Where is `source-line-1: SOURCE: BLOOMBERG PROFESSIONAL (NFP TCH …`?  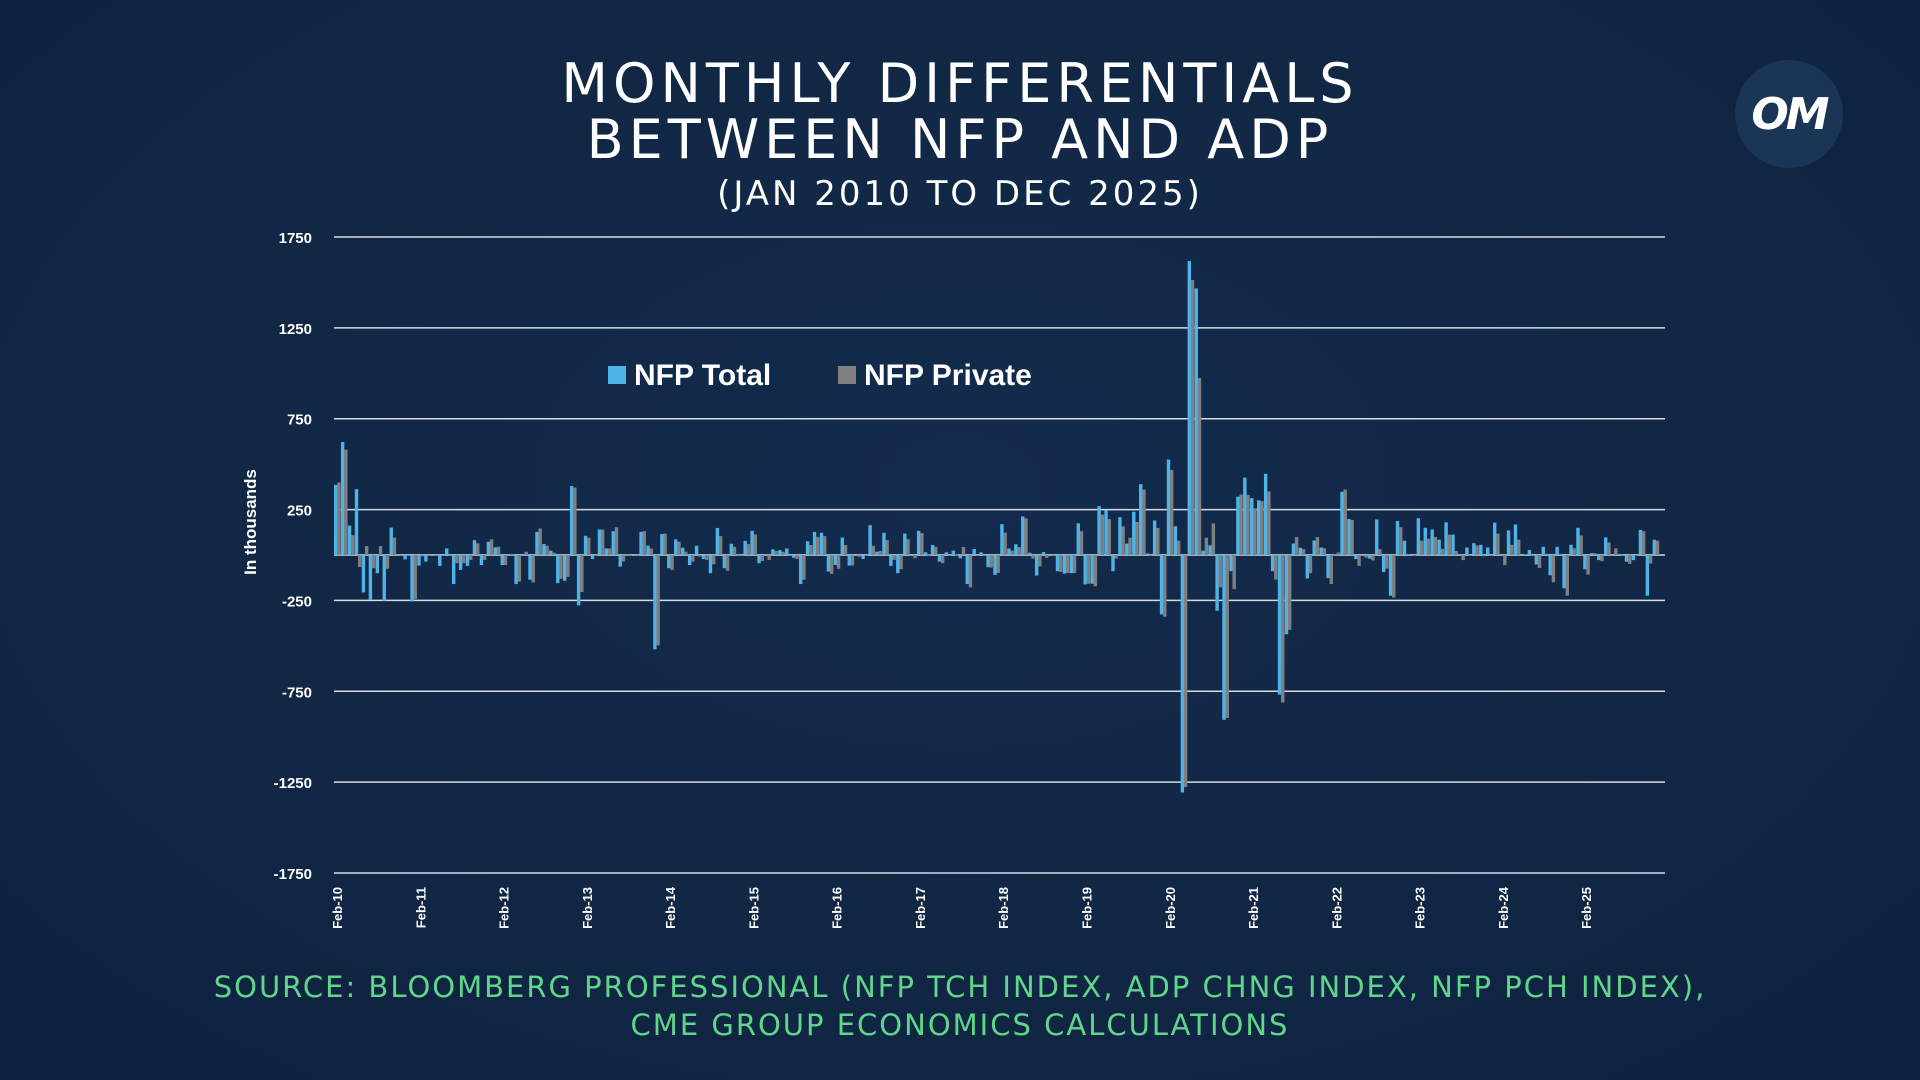 source-line-1: SOURCE: BLOOMBERG PROFESSIONAL (NFP TCH … is located at coordinates (960, 987).